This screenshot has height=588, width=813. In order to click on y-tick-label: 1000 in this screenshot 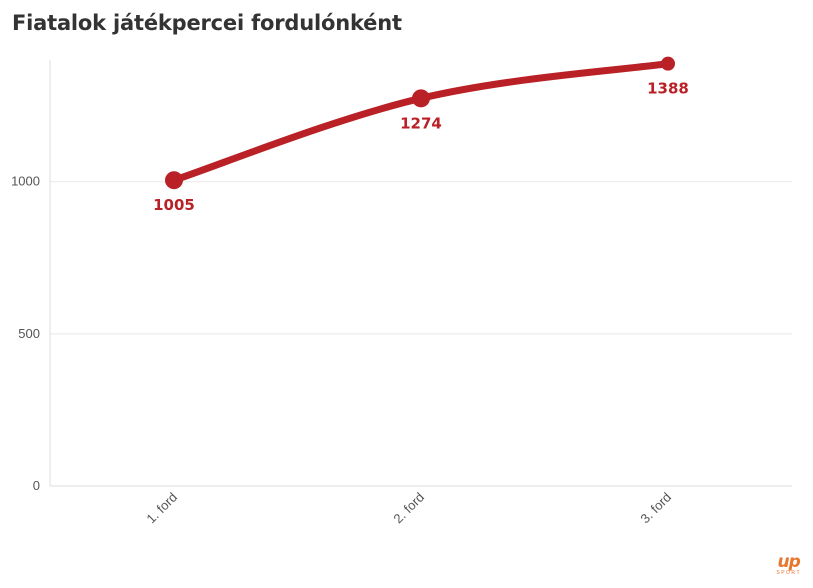, I will do `click(25, 181)`.